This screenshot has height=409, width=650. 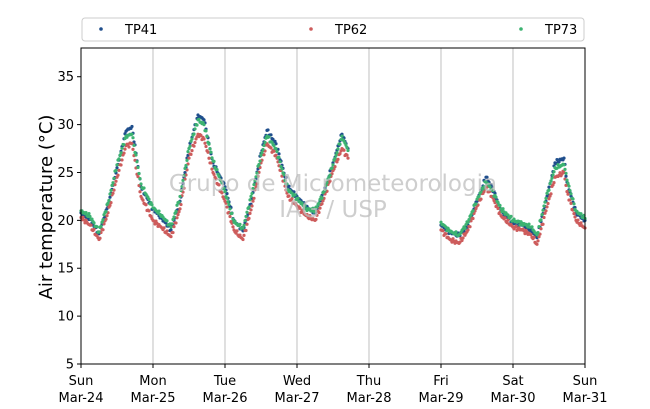 I want to click on x-tick-day-label: Mon, so click(x=152, y=381).